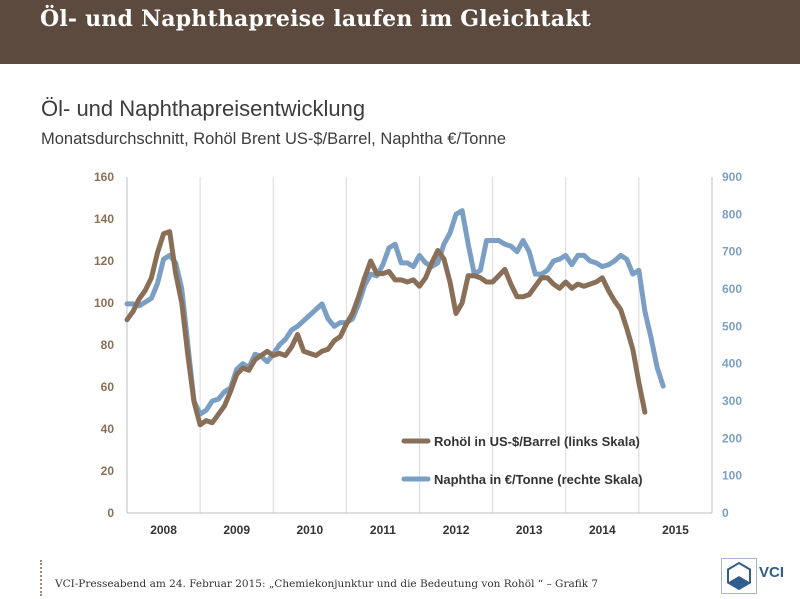 This screenshot has height=599, width=800. Describe the element at coordinates (108, 471) in the screenshot. I see `y-left-tick-label: 20` at that location.